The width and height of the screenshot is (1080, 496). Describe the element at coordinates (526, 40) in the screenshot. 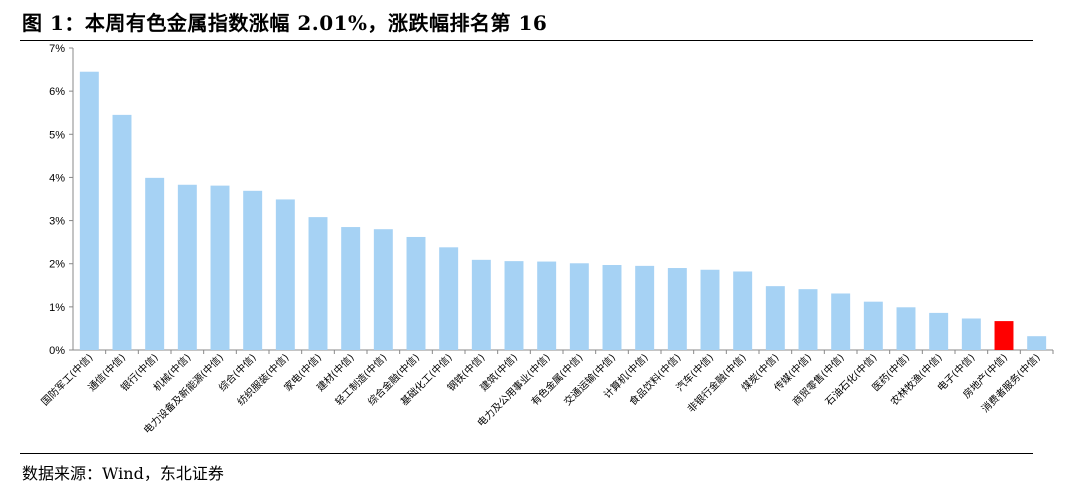

I see `title-rule` at that location.